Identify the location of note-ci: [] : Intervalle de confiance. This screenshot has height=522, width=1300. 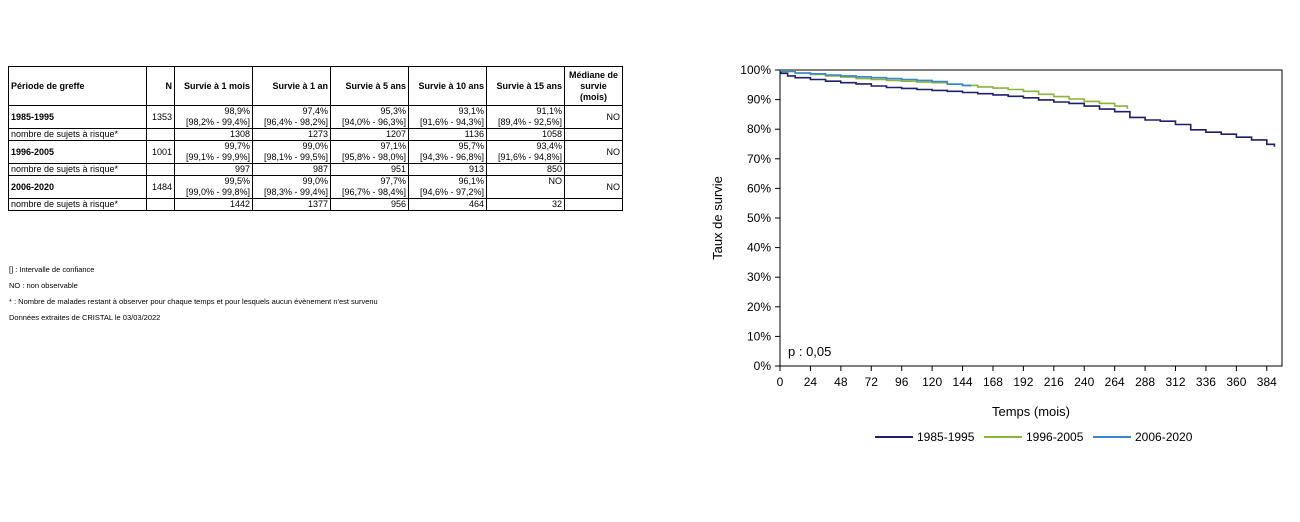
(52, 269).